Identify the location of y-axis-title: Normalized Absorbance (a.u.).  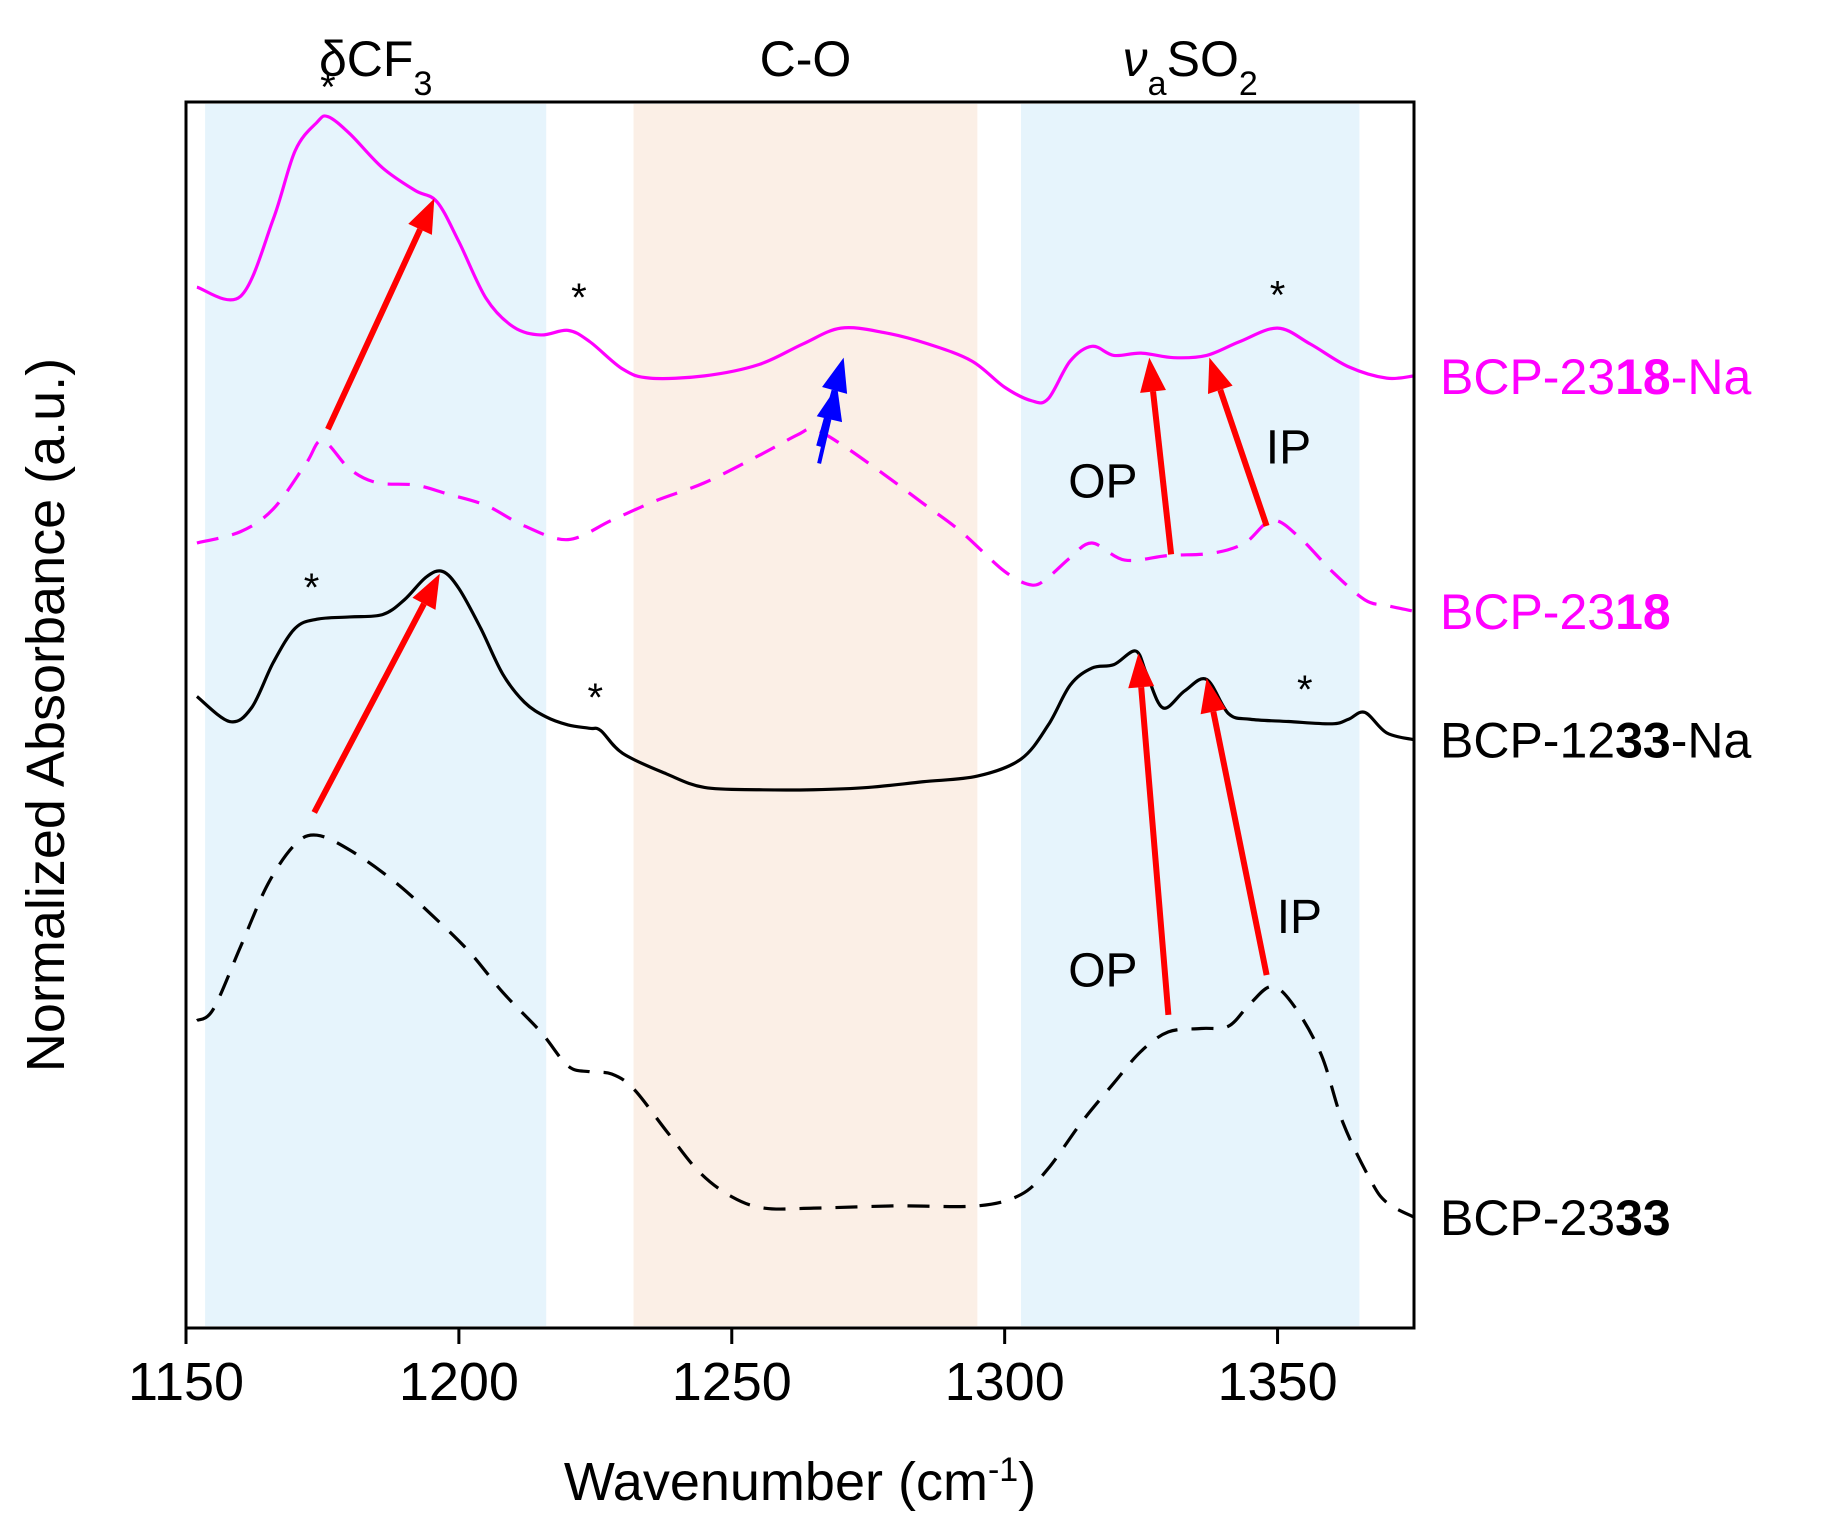
(46, 715).